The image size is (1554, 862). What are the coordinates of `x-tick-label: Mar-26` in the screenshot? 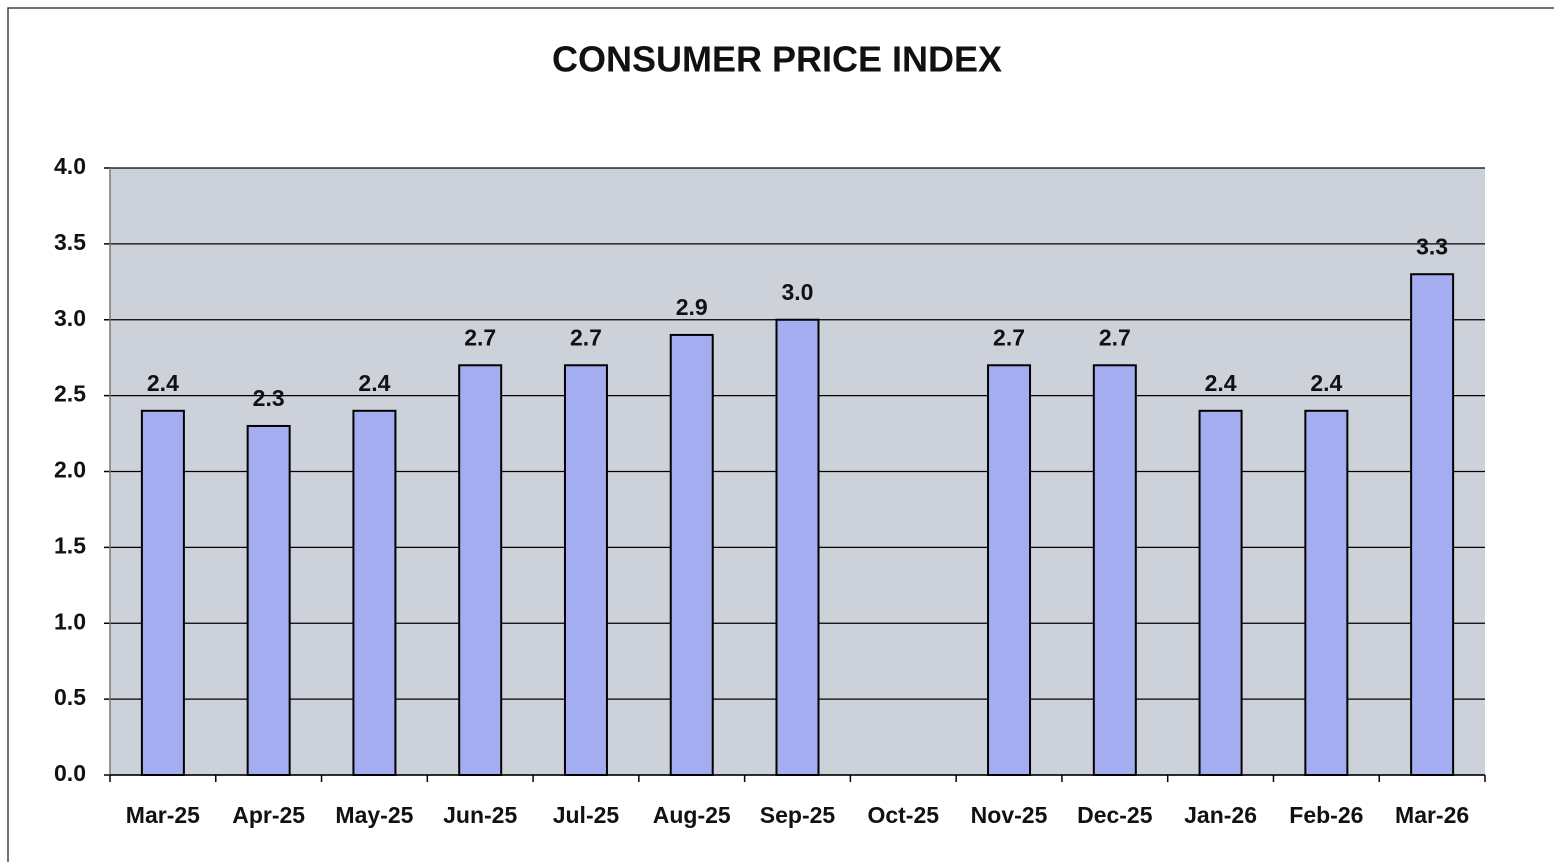 It's located at (1432, 815).